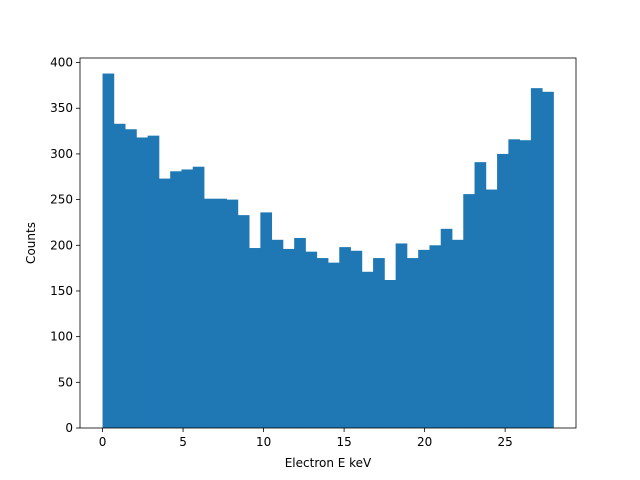 The width and height of the screenshot is (640, 480). I want to click on y-tick-label: 50, so click(65, 382).